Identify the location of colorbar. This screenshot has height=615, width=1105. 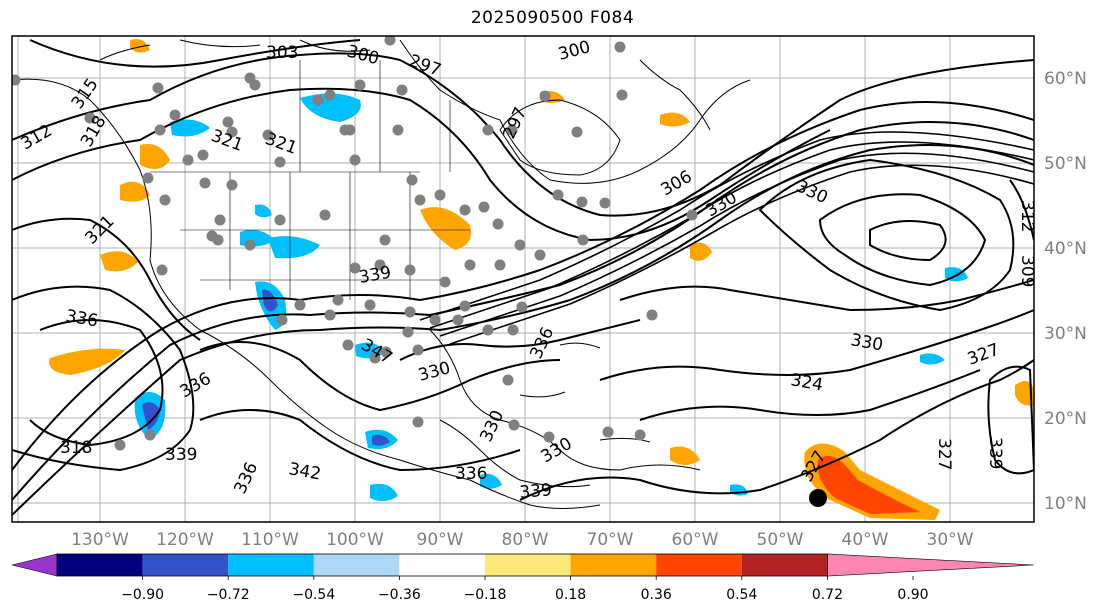
(523, 565).